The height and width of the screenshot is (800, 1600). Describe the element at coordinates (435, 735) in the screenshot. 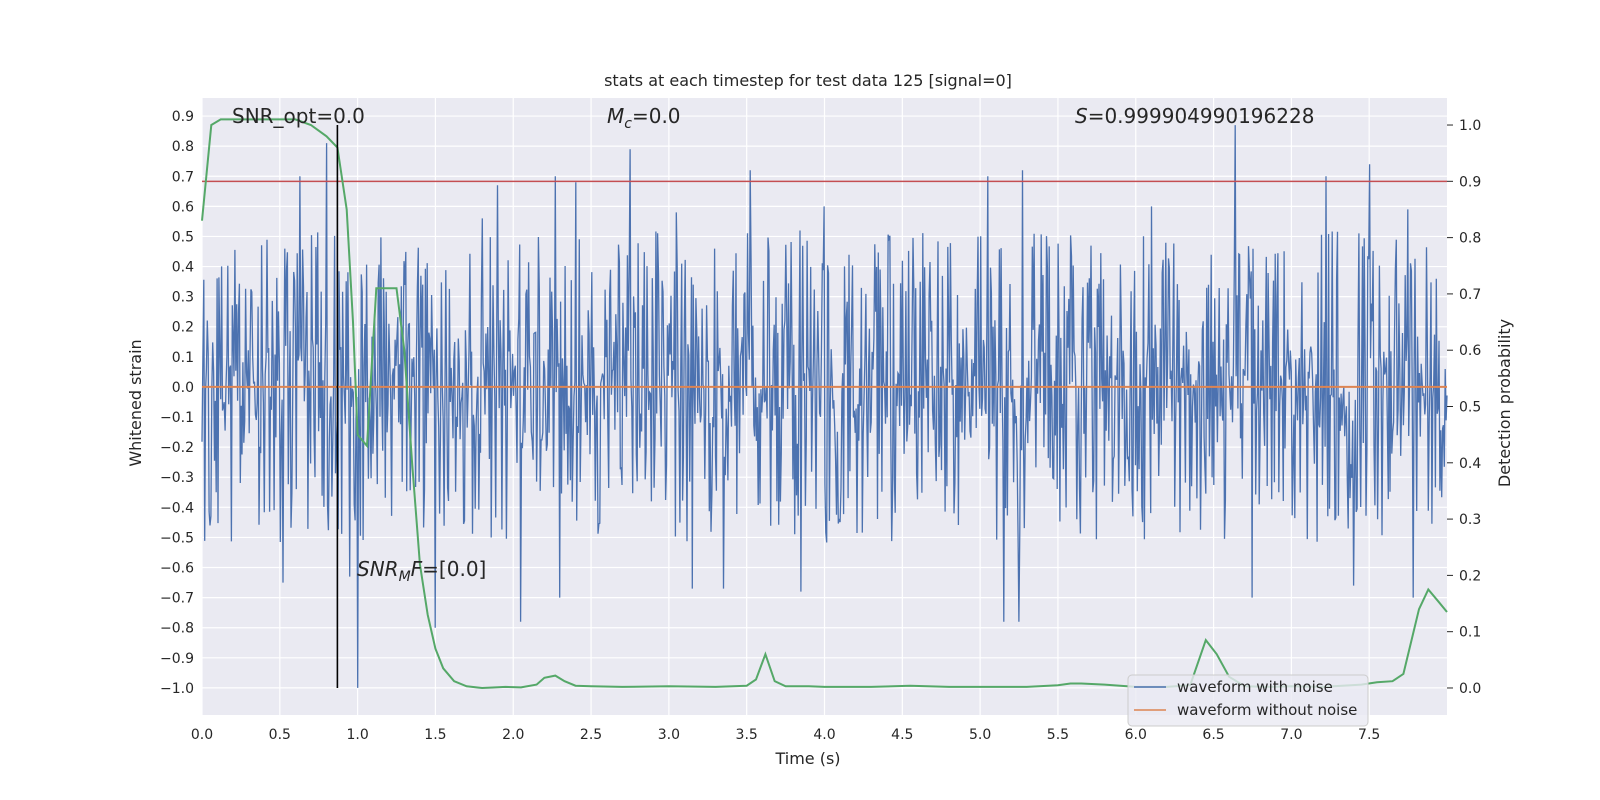

I see `x-tick-label: 1.5` at that location.